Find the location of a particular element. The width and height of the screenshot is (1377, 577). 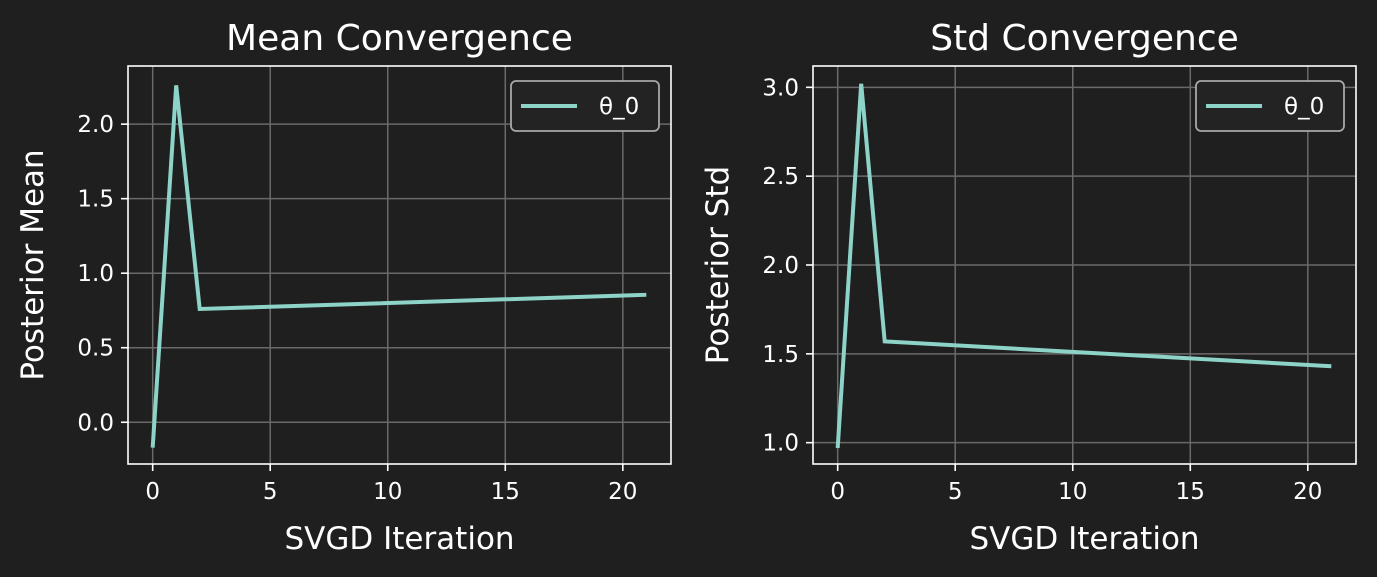

y-axis-label: Posterior Mean is located at coordinates (33, 264).